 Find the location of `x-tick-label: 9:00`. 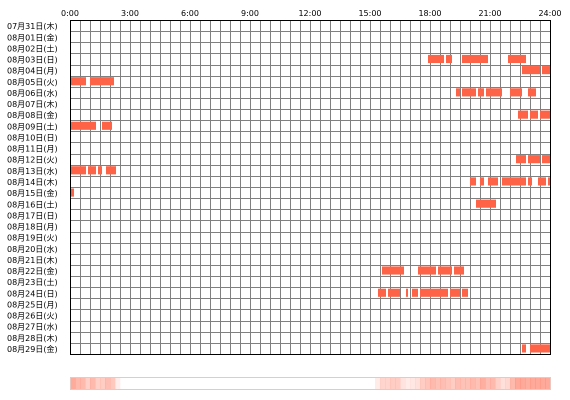

x-tick-label: 9:00 is located at coordinates (250, 13).